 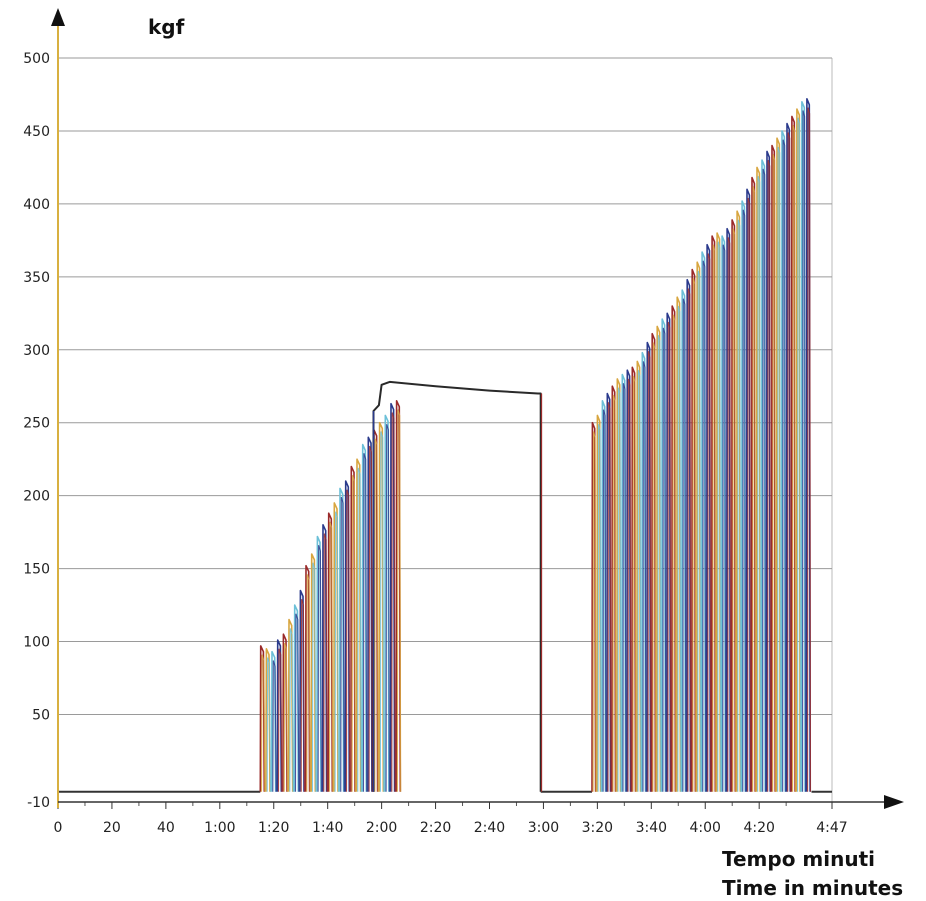 What do you see at coordinates (36, 132) in the screenshot?
I see `y-tick-label-450: 450` at bounding box center [36, 132].